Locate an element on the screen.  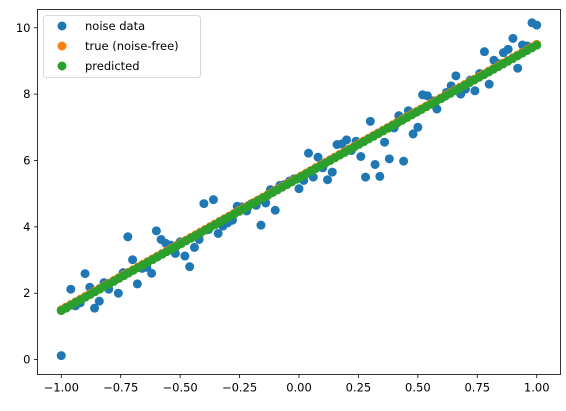
legend: noise data true (noise-free) predicted is located at coordinates (122, 46).